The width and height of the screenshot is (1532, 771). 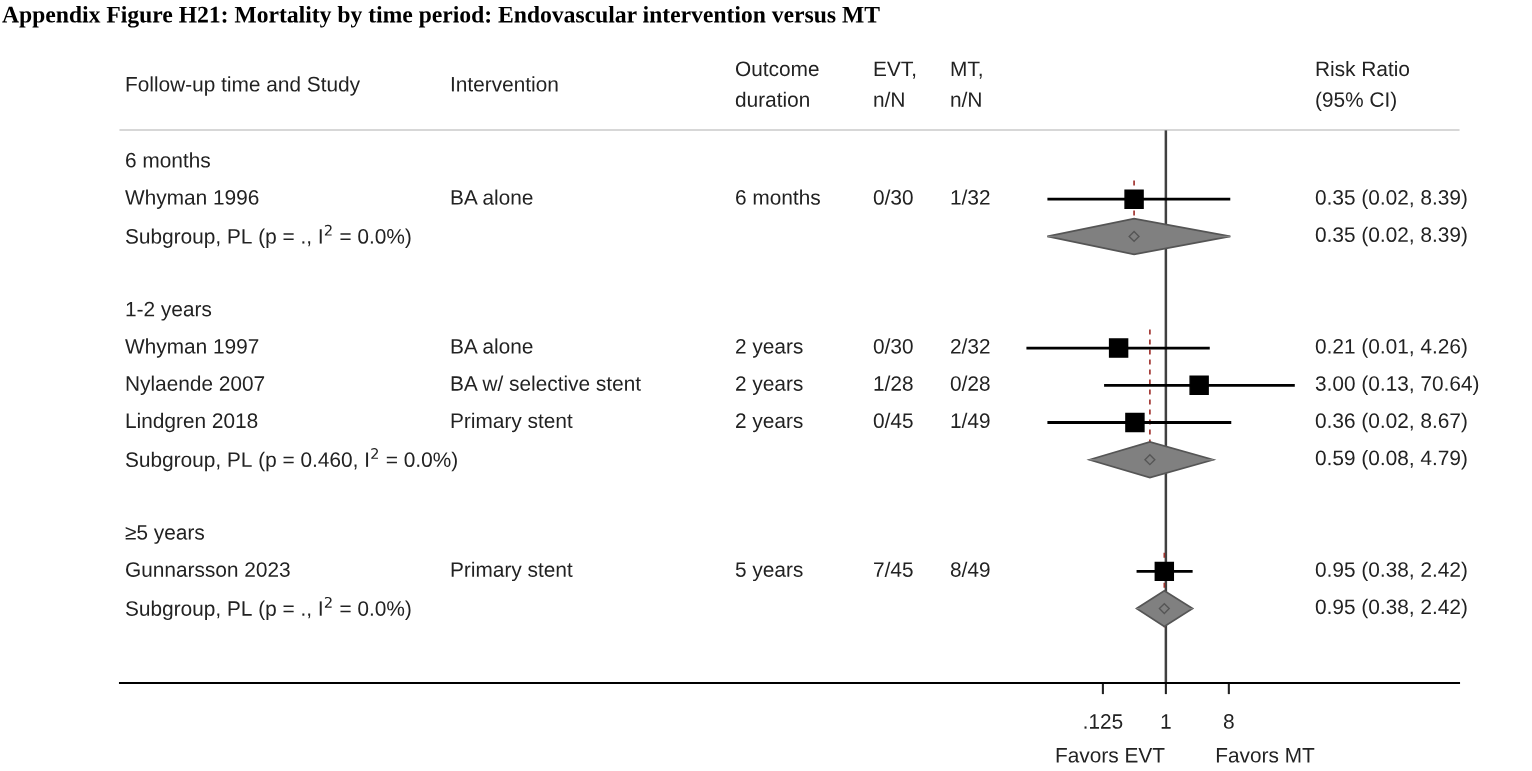 What do you see at coordinates (192, 422) in the screenshot?
I see `y-tick-label: Lindgren 2018` at bounding box center [192, 422].